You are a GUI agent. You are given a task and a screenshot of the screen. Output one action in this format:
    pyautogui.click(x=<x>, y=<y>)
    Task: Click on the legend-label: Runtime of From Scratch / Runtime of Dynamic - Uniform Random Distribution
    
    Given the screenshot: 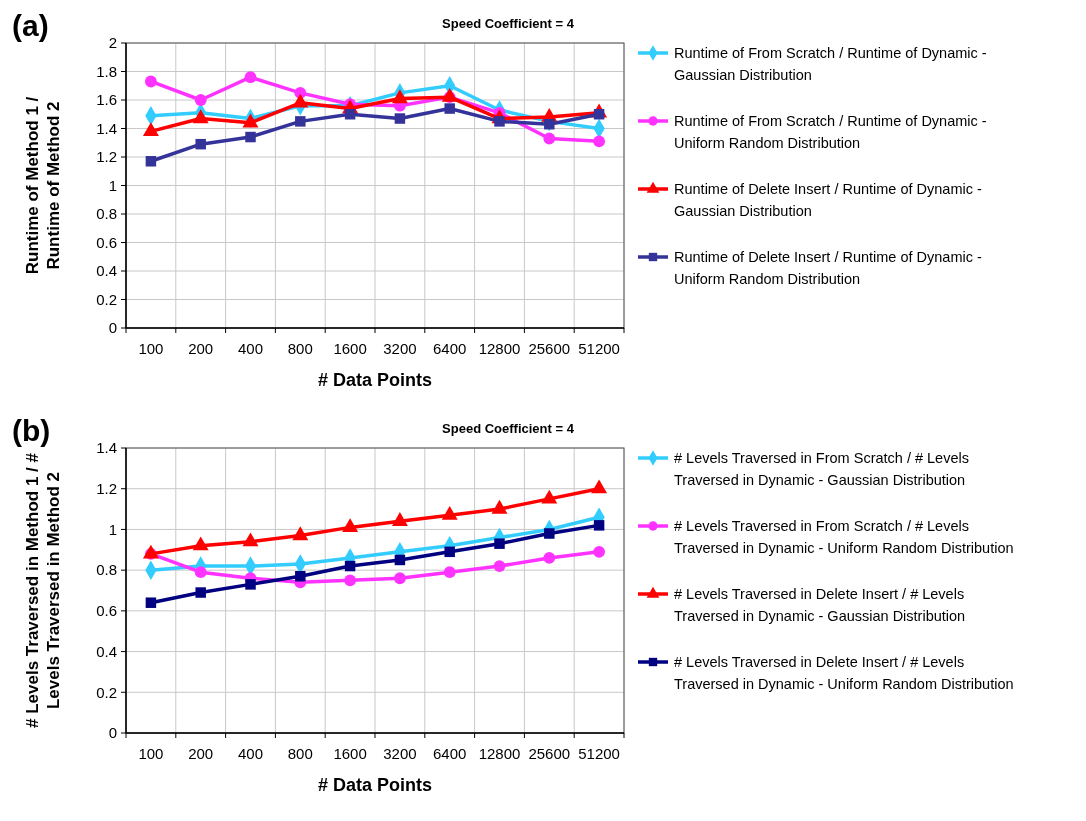 What is the action you would take?
    pyautogui.click(x=830, y=132)
    